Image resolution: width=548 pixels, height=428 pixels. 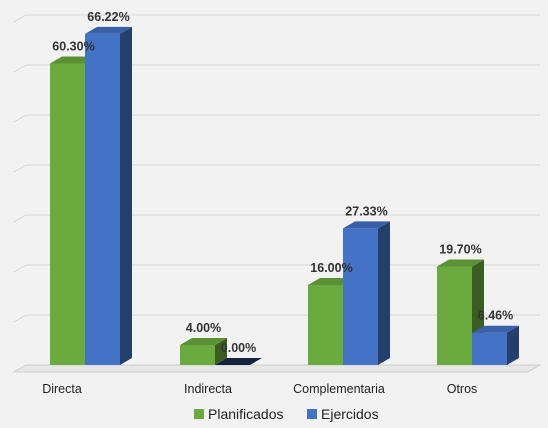 What do you see at coordinates (460, 250) in the screenshot?
I see `data-label-planificados-otros: 19.70%` at bounding box center [460, 250].